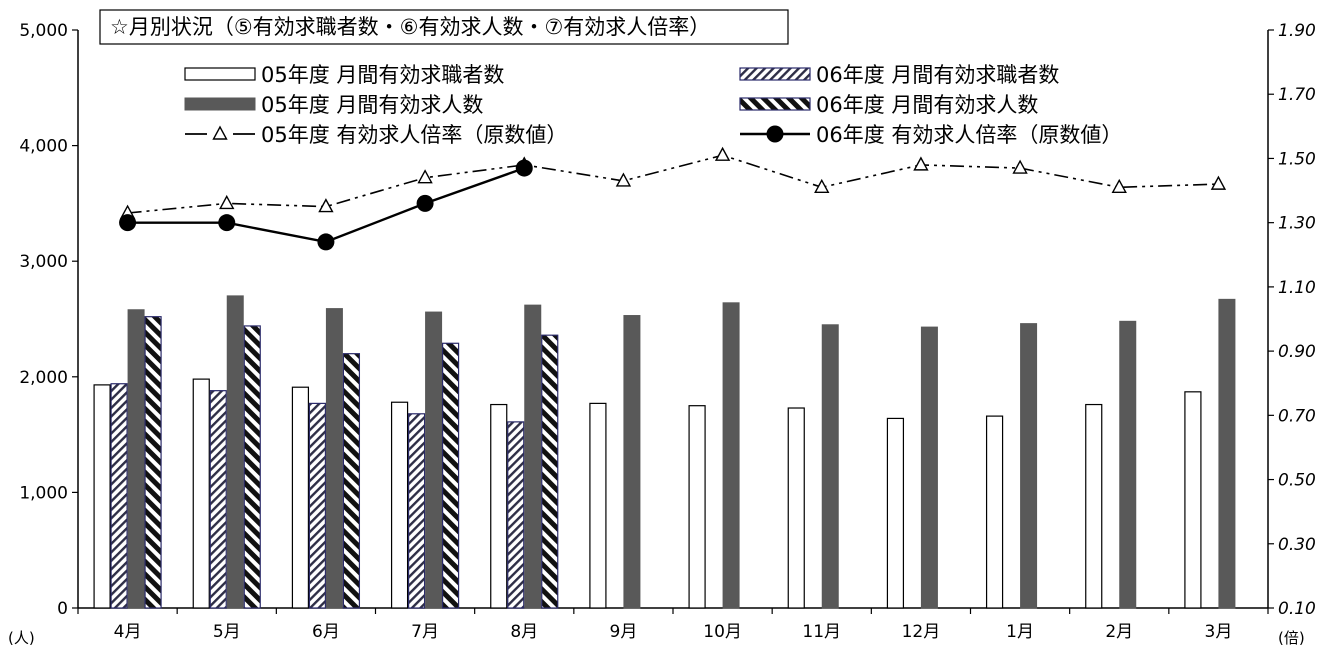  What do you see at coordinates (1297, 288) in the screenshot?
I see `y2-tick-label: 1.10` at bounding box center [1297, 288].